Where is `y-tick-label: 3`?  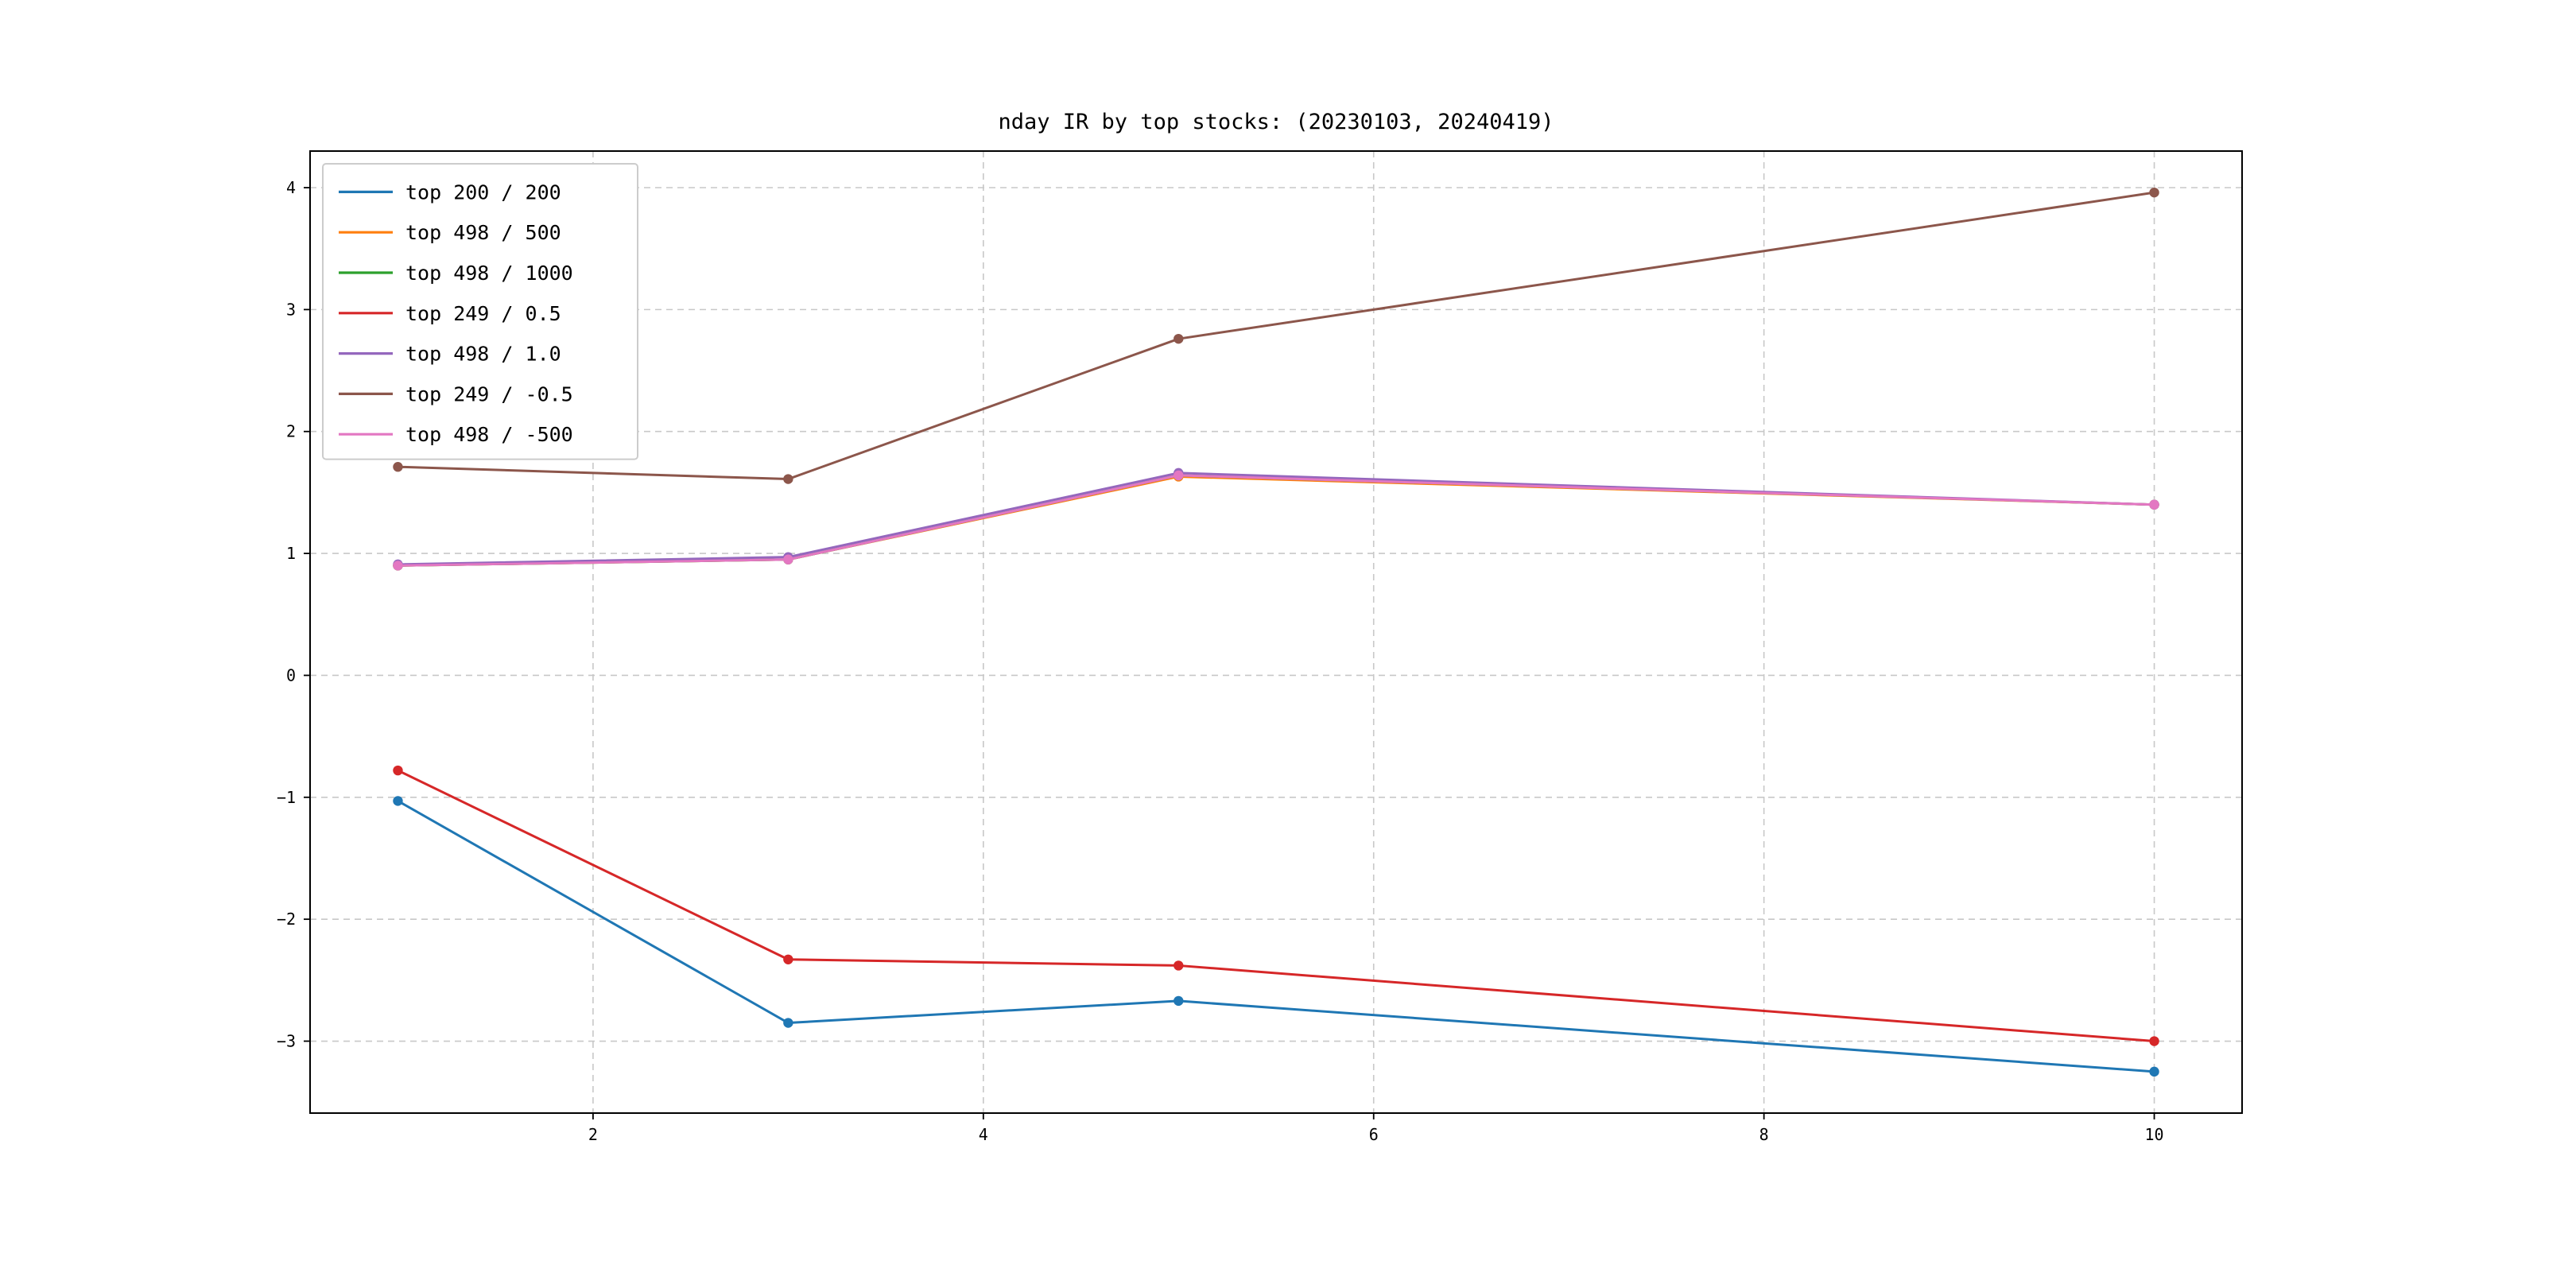 y-tick-label: 3 is located at coordinates (291, 310).